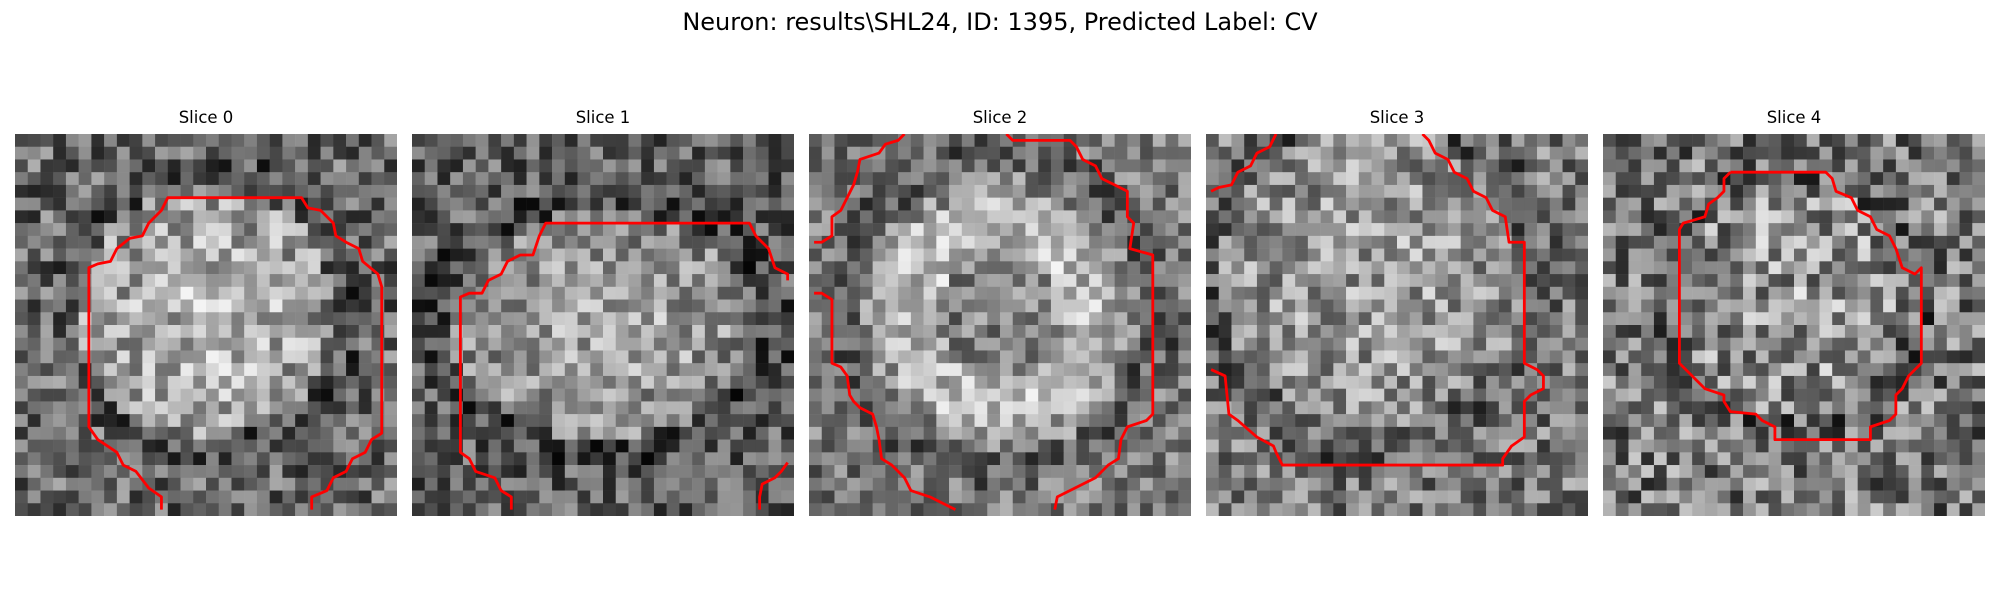 Image resolution: width=2000 pixels, height=600 pixels. What do you see at coordinates (1000, 117) in the screenshot?
I see `slice-title-2: Slice 2` at bounding box center [1000, 117].